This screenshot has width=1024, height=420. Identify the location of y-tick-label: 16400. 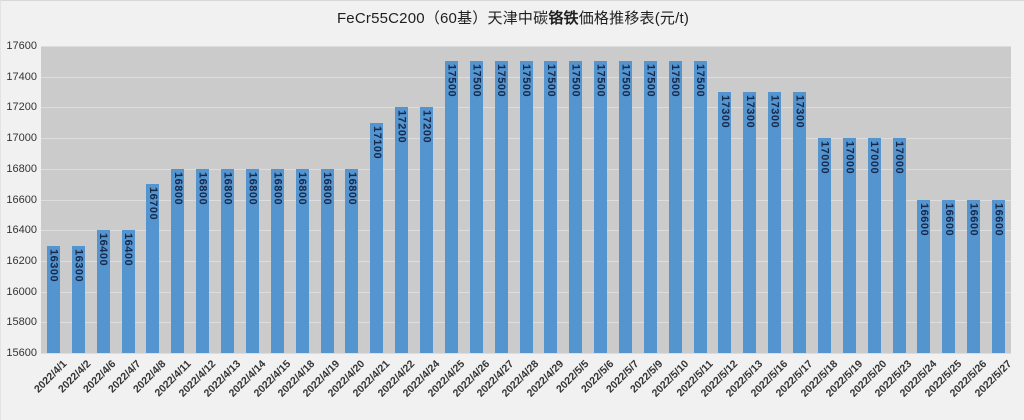
(21, 230).